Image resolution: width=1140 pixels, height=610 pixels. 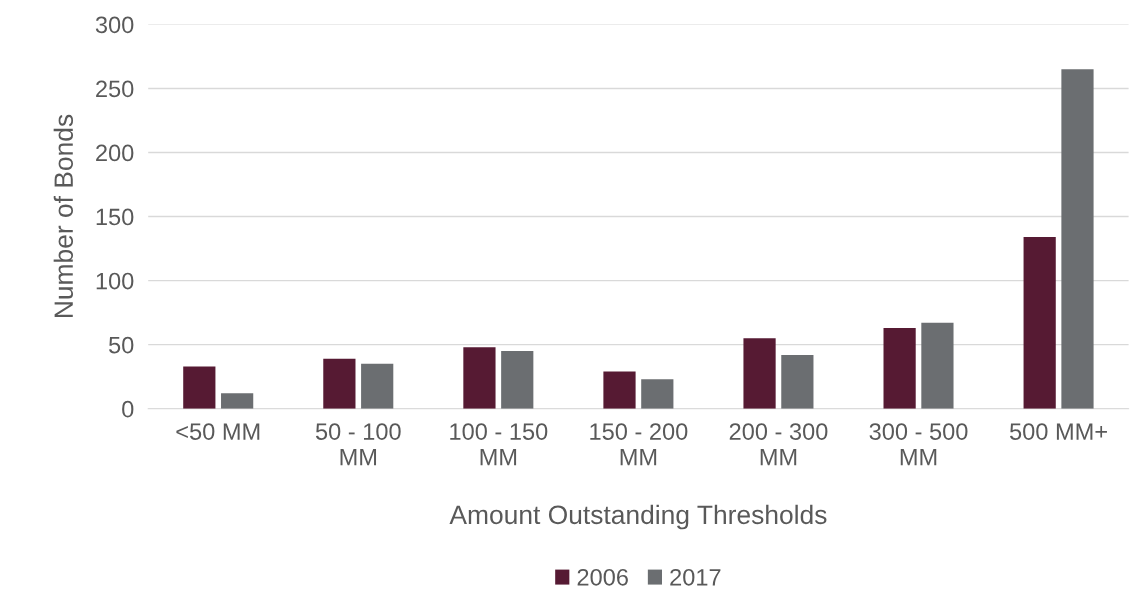 What do you see at coordinates (114, 25) in the screenshot?
I see `y-tick-label: 300` at bounding box center [114, 25].